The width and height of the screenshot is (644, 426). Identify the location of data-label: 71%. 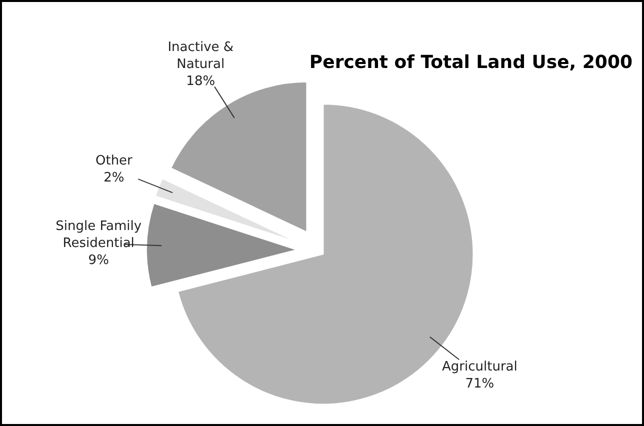
(479, 384).